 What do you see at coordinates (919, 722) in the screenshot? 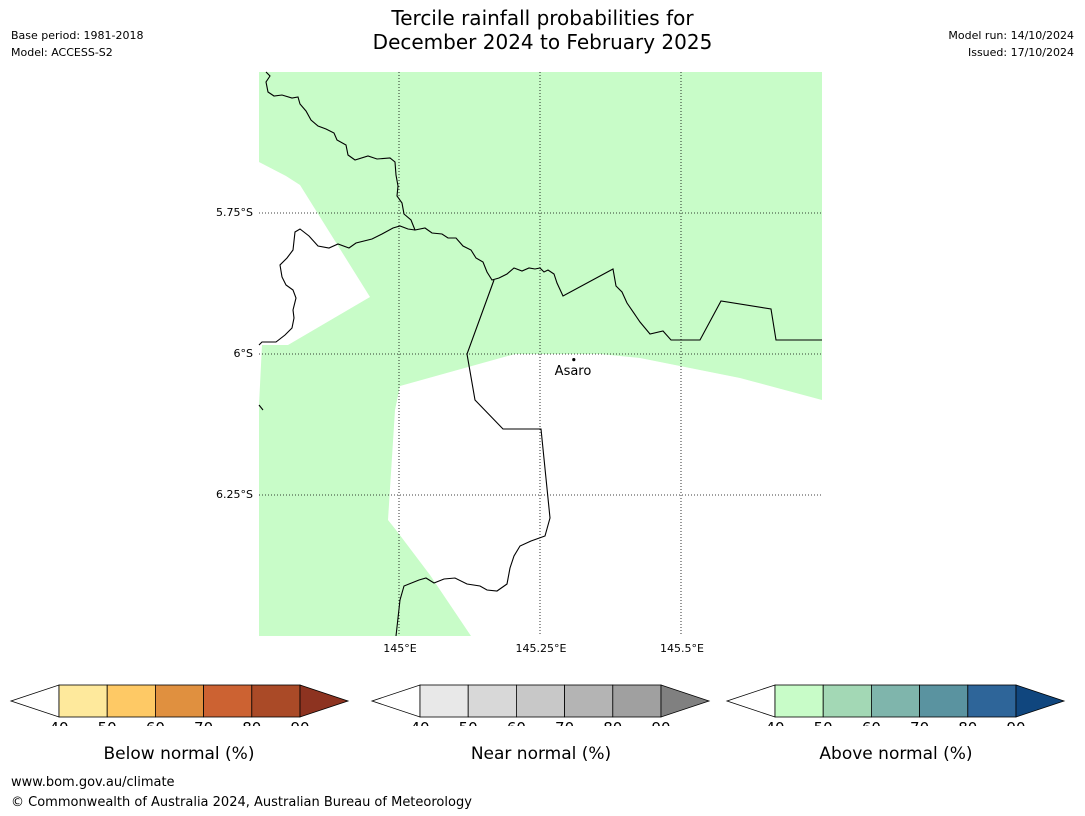
I see `above-normal-tick-70: 70` at bounding box center [919, 722].